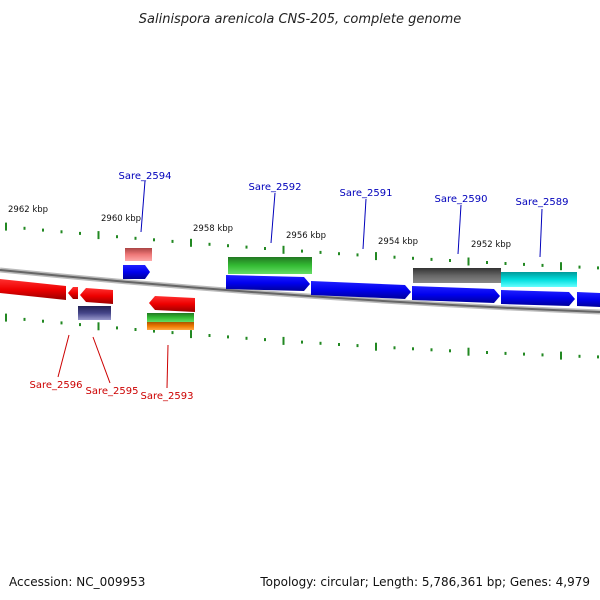 The image size is (600, 600). I want to click on gene-next-forward, so click(588, 299).